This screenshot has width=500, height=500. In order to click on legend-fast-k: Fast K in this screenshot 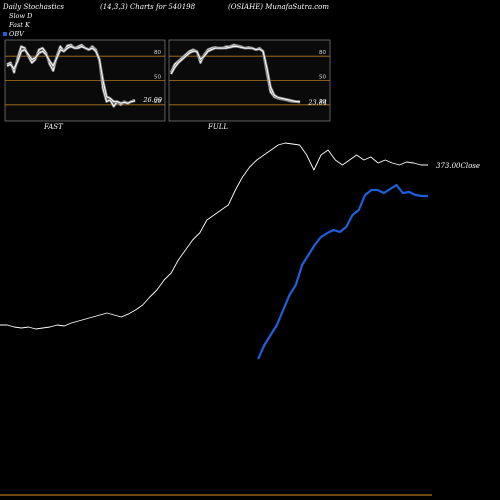, I will do `click(16, 25)`.